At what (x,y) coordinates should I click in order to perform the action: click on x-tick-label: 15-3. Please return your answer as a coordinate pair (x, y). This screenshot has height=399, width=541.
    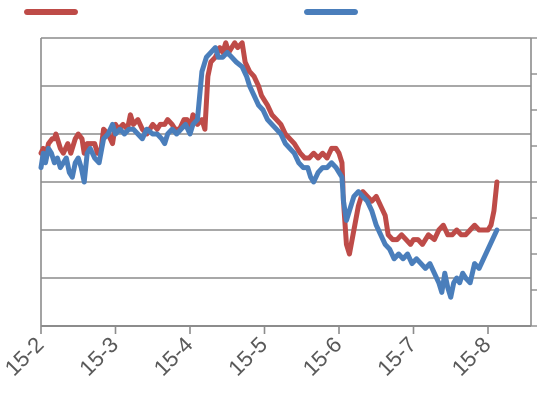
    Looking at the image, I should click on (98, 356).